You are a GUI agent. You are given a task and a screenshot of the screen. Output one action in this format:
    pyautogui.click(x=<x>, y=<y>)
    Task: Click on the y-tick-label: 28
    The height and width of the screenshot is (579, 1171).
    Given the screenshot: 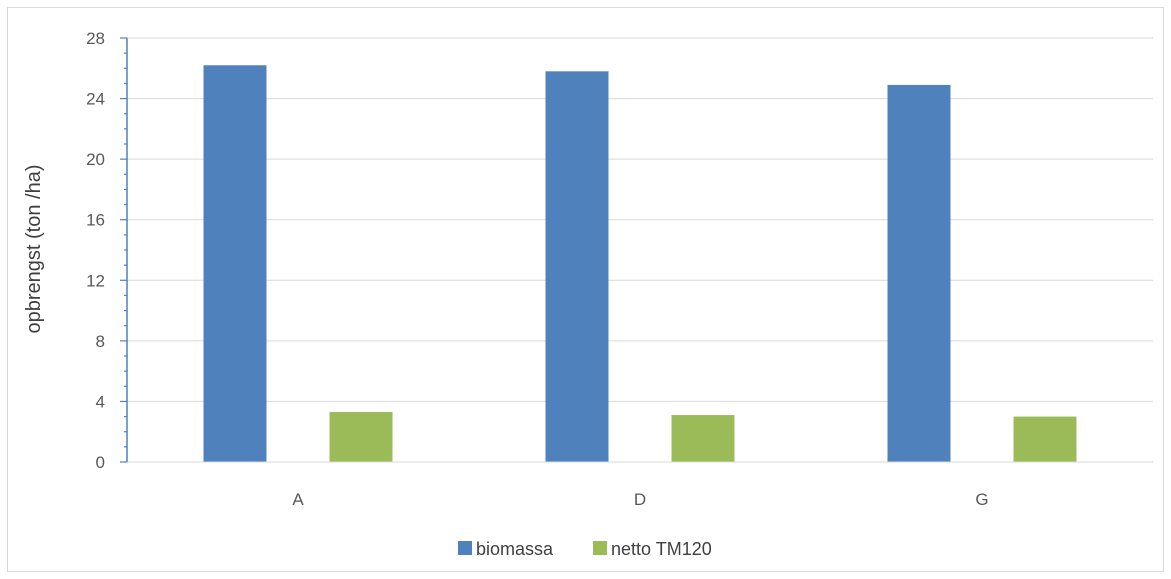 What is the action you would take?
    pyautogui.click(x=95, y=38)
    